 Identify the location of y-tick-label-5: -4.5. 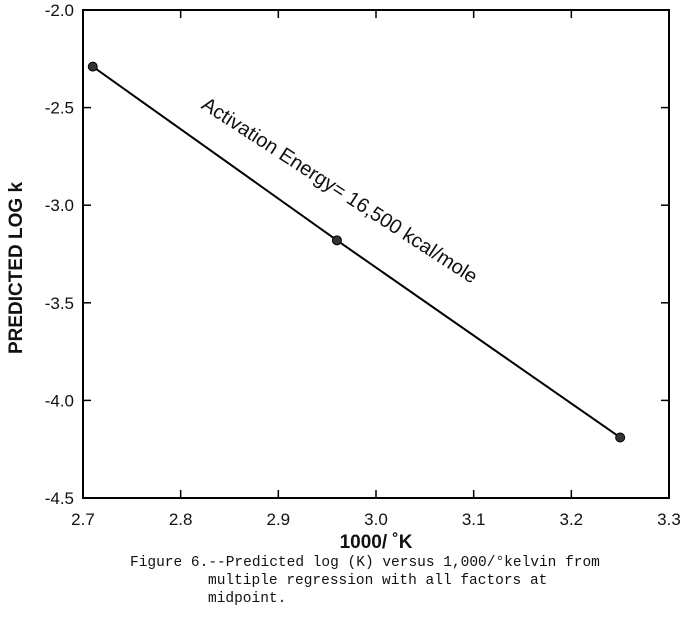
(59, 498).